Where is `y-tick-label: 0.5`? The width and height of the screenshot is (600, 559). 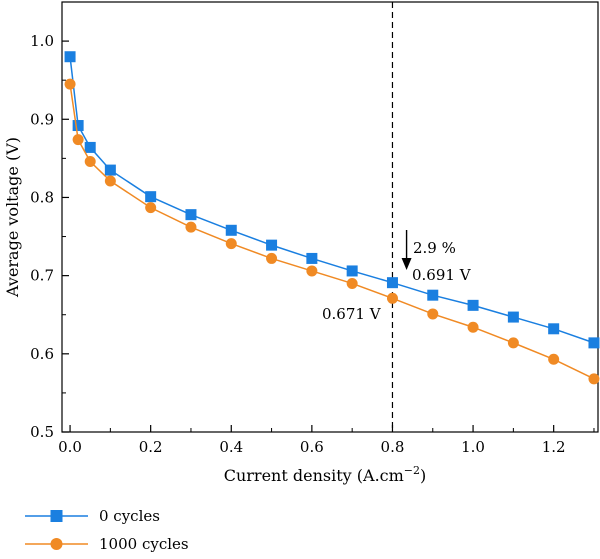
y-tick-label: 0.5 is located at coordinates (42, 432).